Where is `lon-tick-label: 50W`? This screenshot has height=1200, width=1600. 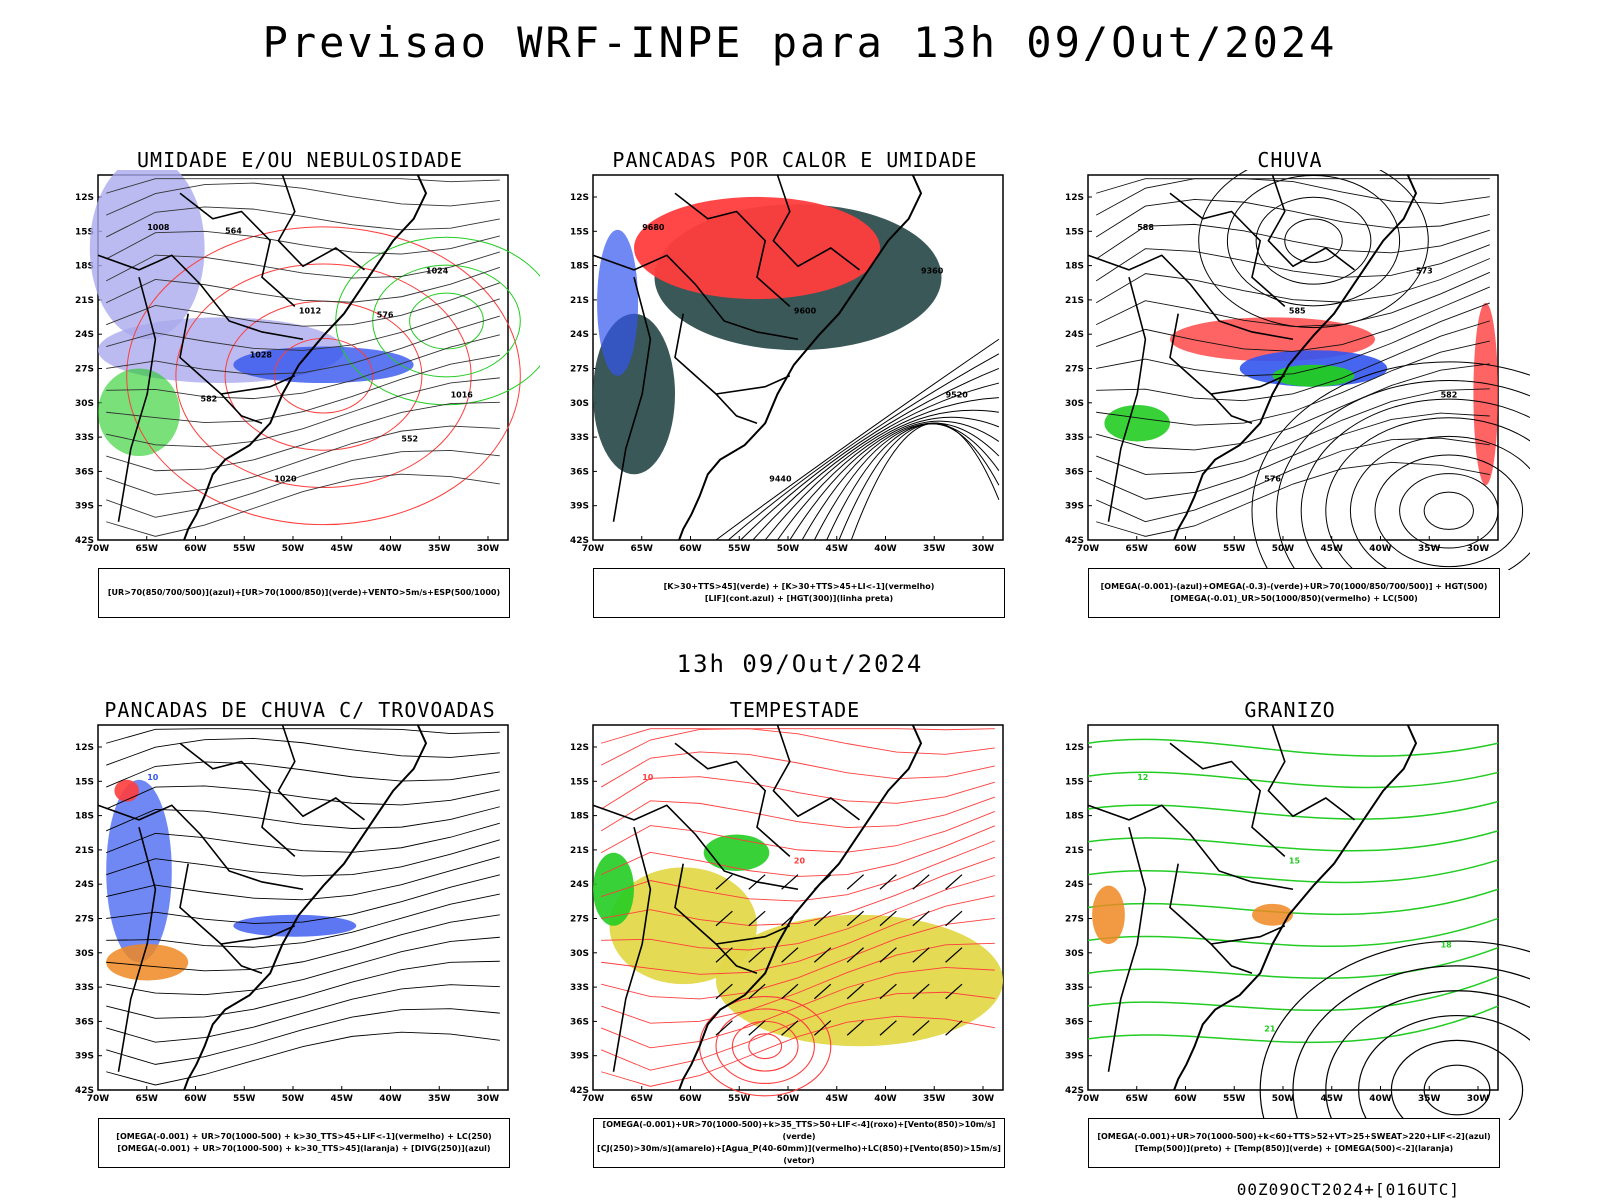
lon-tick-label: 50W is located at coordinates (788, 549).